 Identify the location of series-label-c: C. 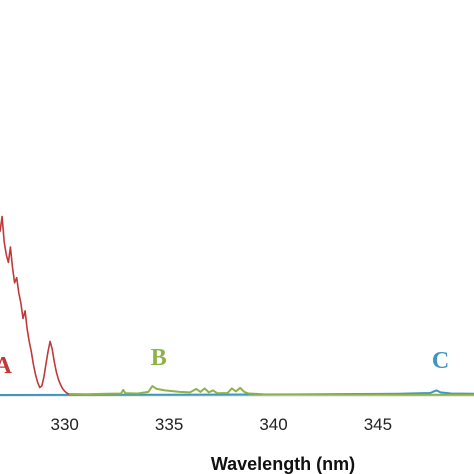
(440, 361).